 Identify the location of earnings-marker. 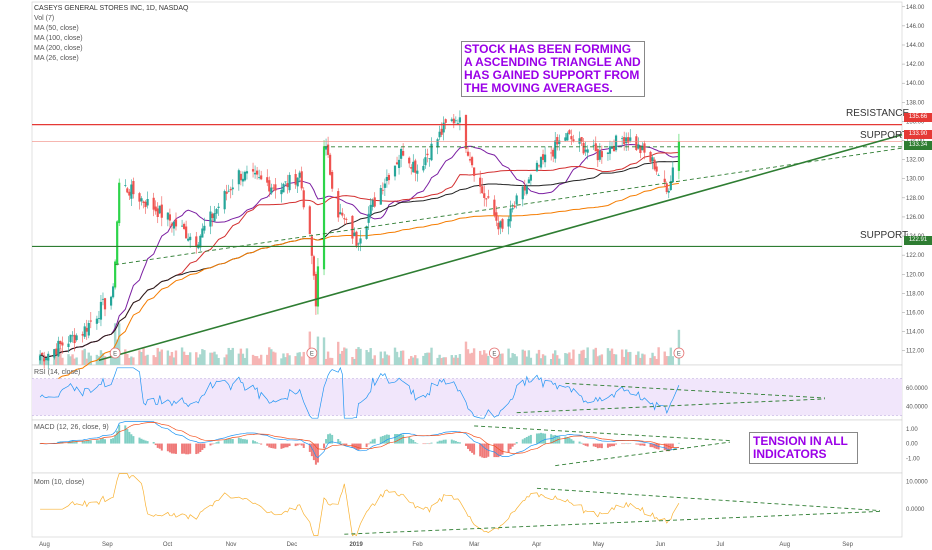
(312, 353).